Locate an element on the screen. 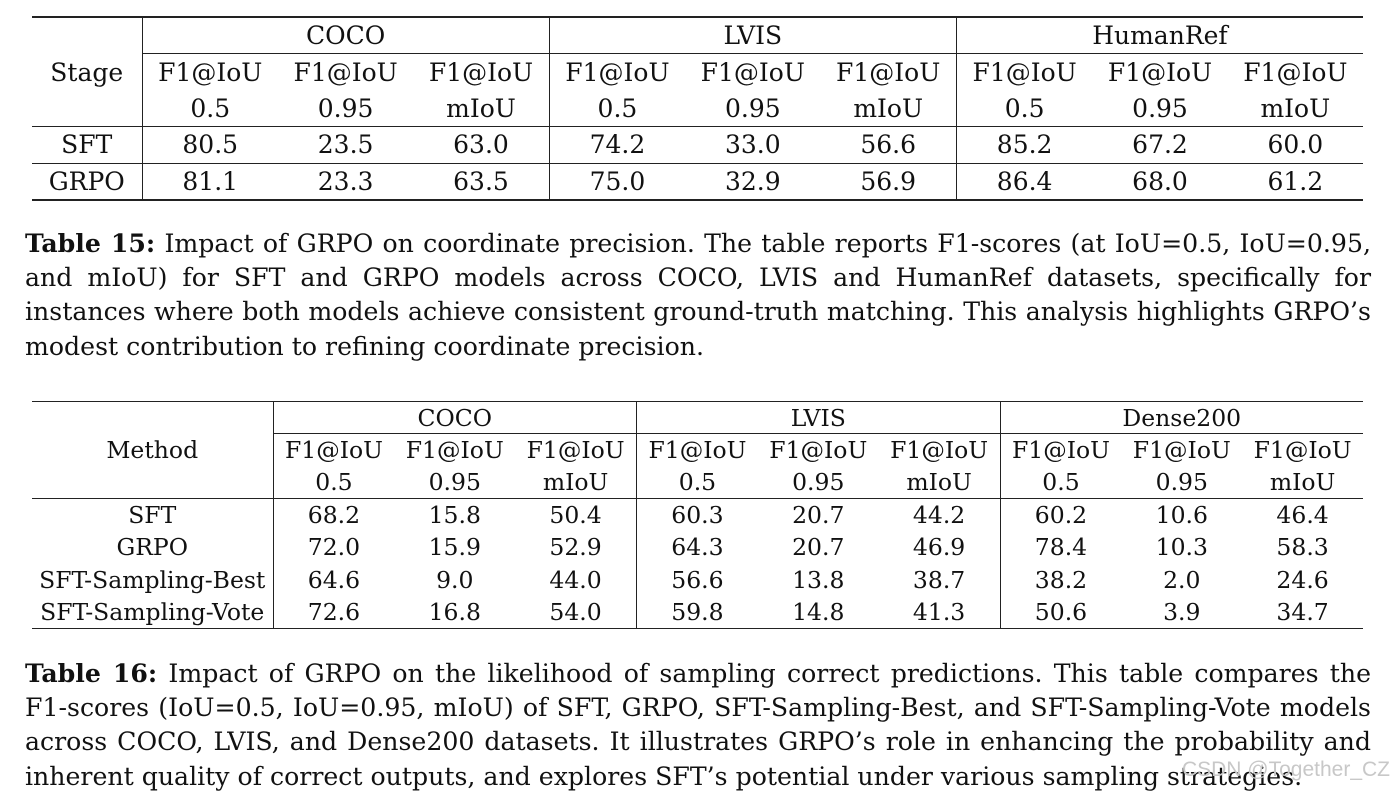  group-header-lvis: LVIS is located at coordinates (818, 418).